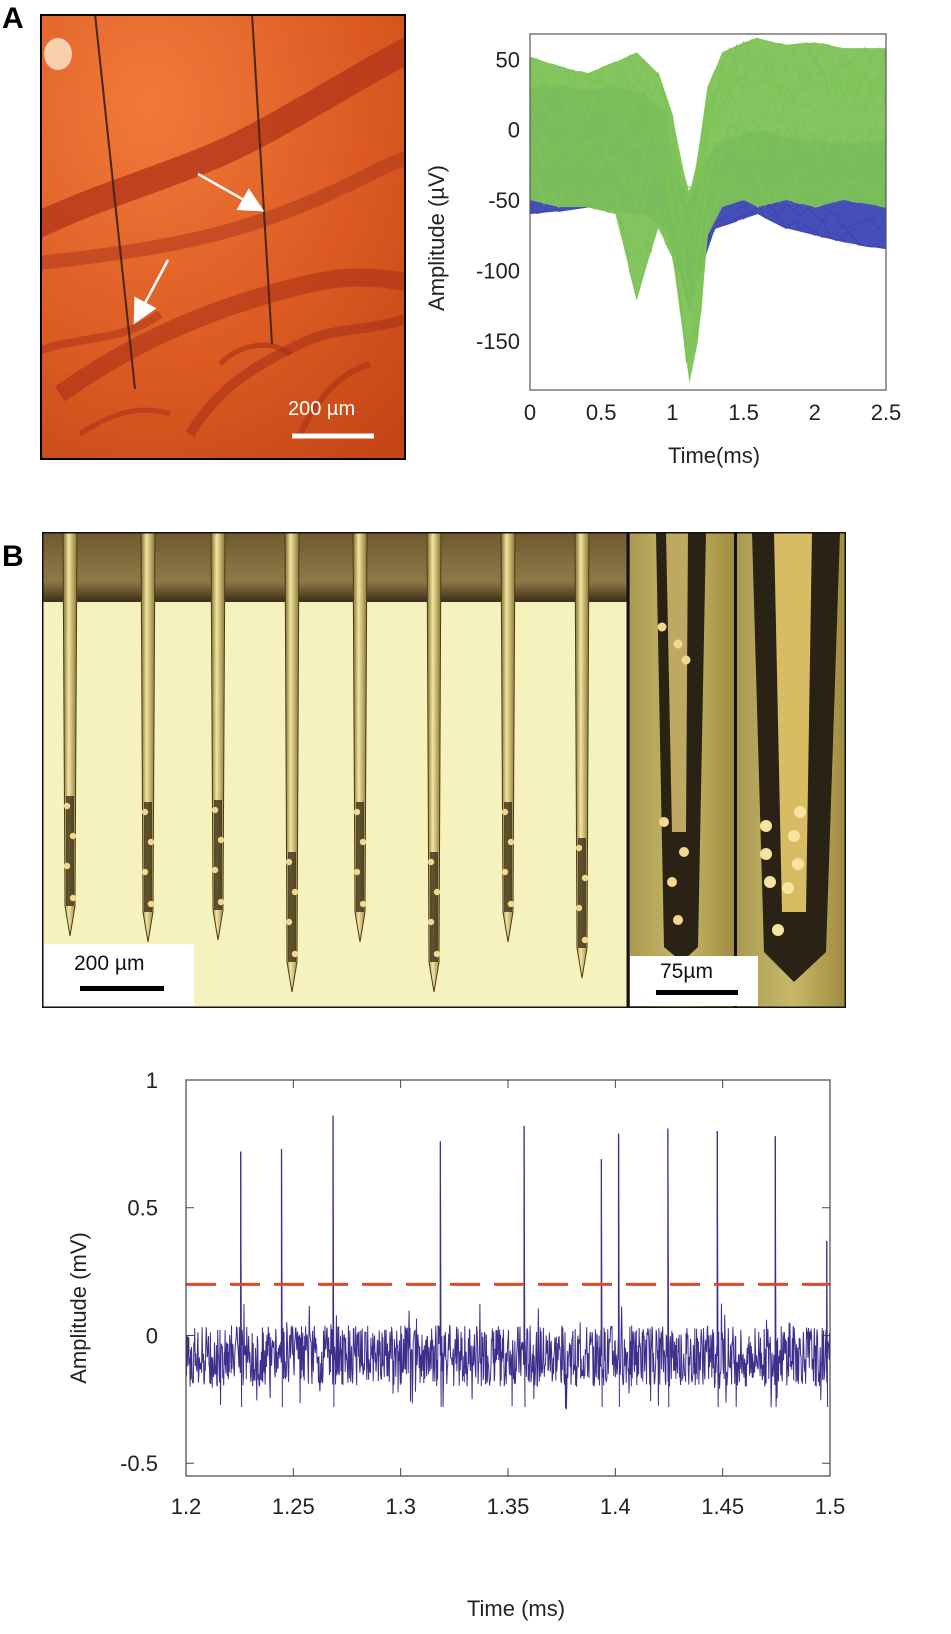  Describe the element at coordinates (13, 556) in the screenshot. I see `panel-b-letter: B` at that location.